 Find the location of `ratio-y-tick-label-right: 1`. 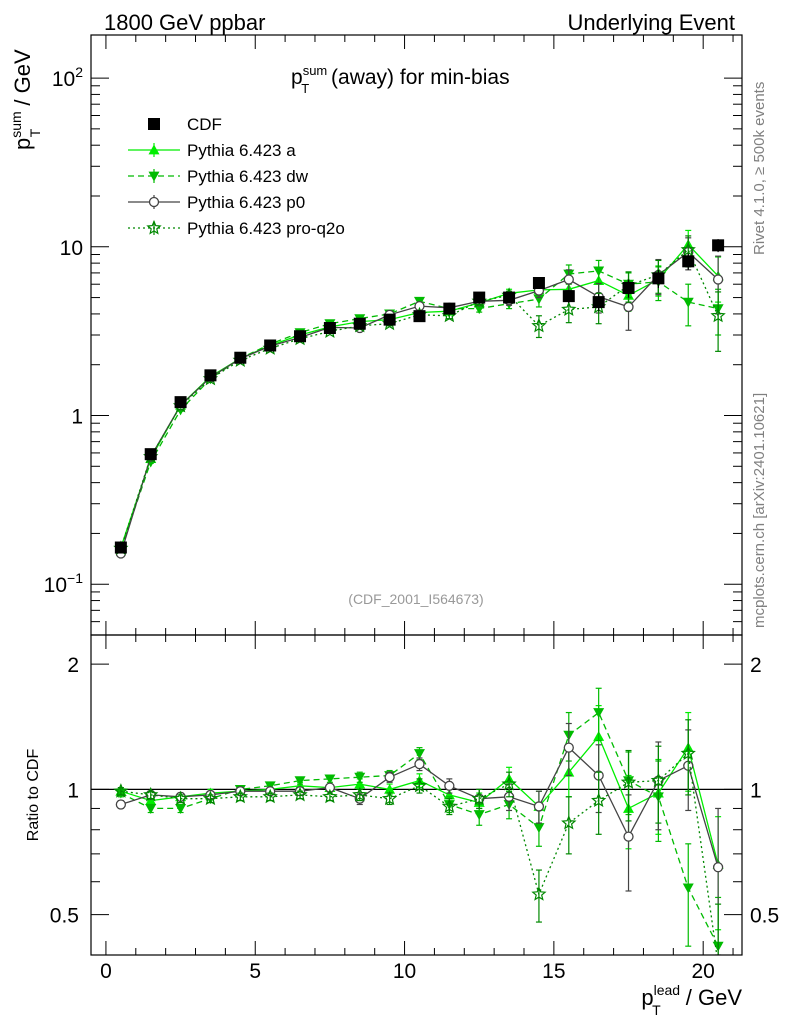

ratio-y-tick-label-right: 1 is located at coordinates (756, 790).